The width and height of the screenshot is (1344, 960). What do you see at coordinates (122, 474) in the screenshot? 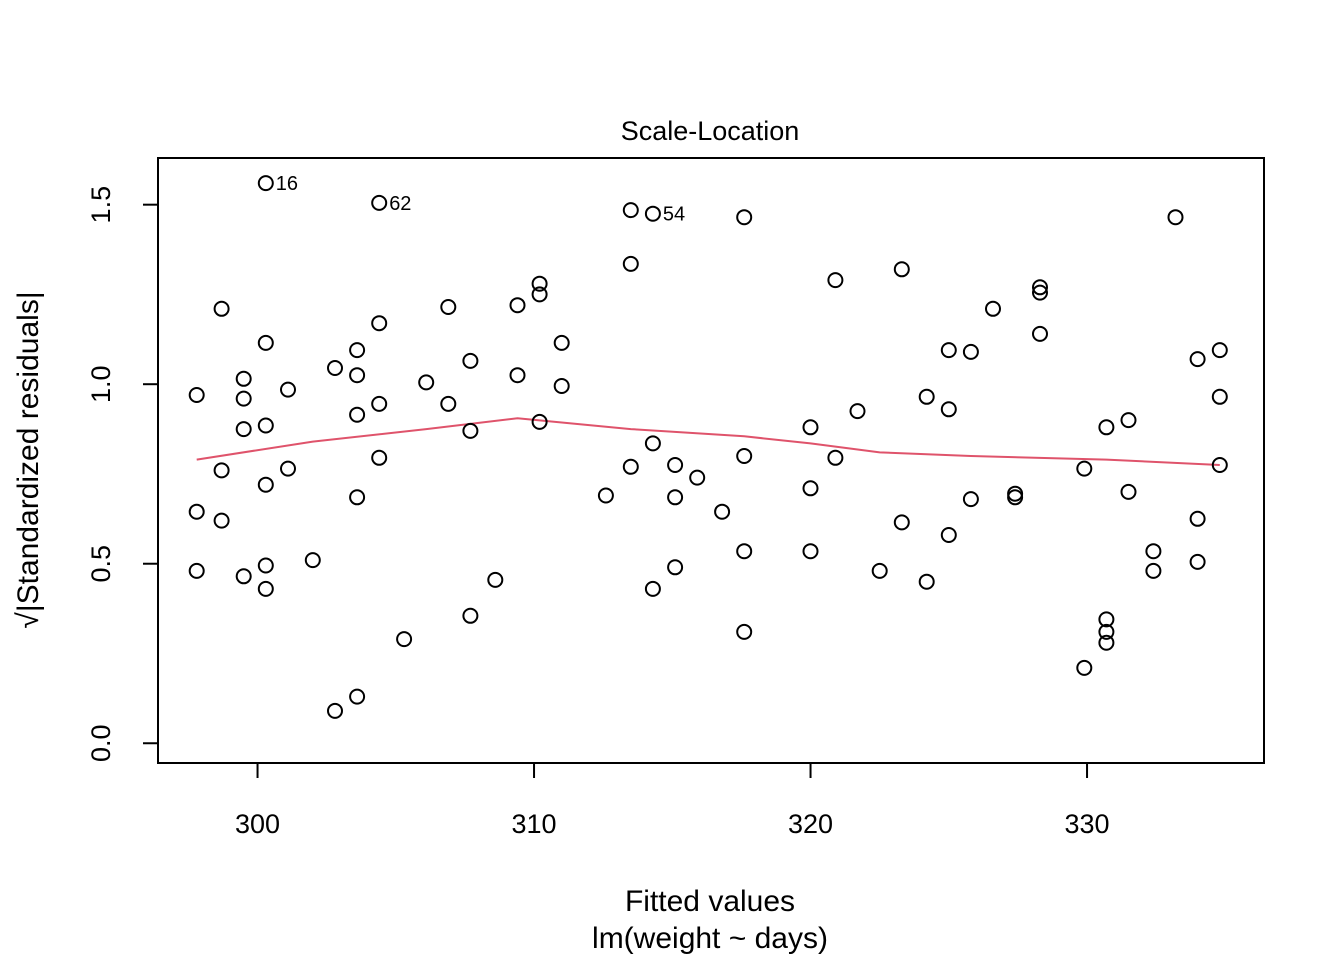
I see `y-axis: 0.0 0.5 1.0 1.5` at bounding box center [122, 474].